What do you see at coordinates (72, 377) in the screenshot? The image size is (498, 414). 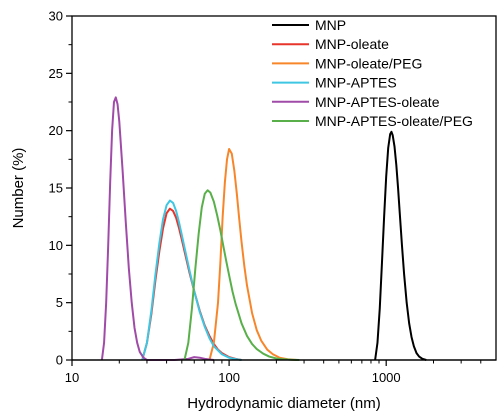 I see `x-tick-label: 10` at bounding box center [72, 377].